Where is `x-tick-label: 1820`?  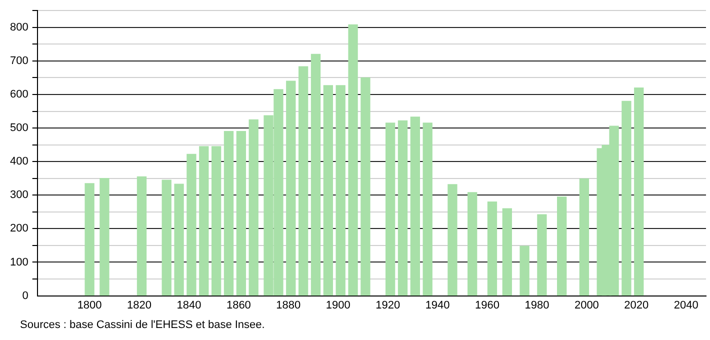
x-tick-label: 1820 is located at coordinates (139, 305).